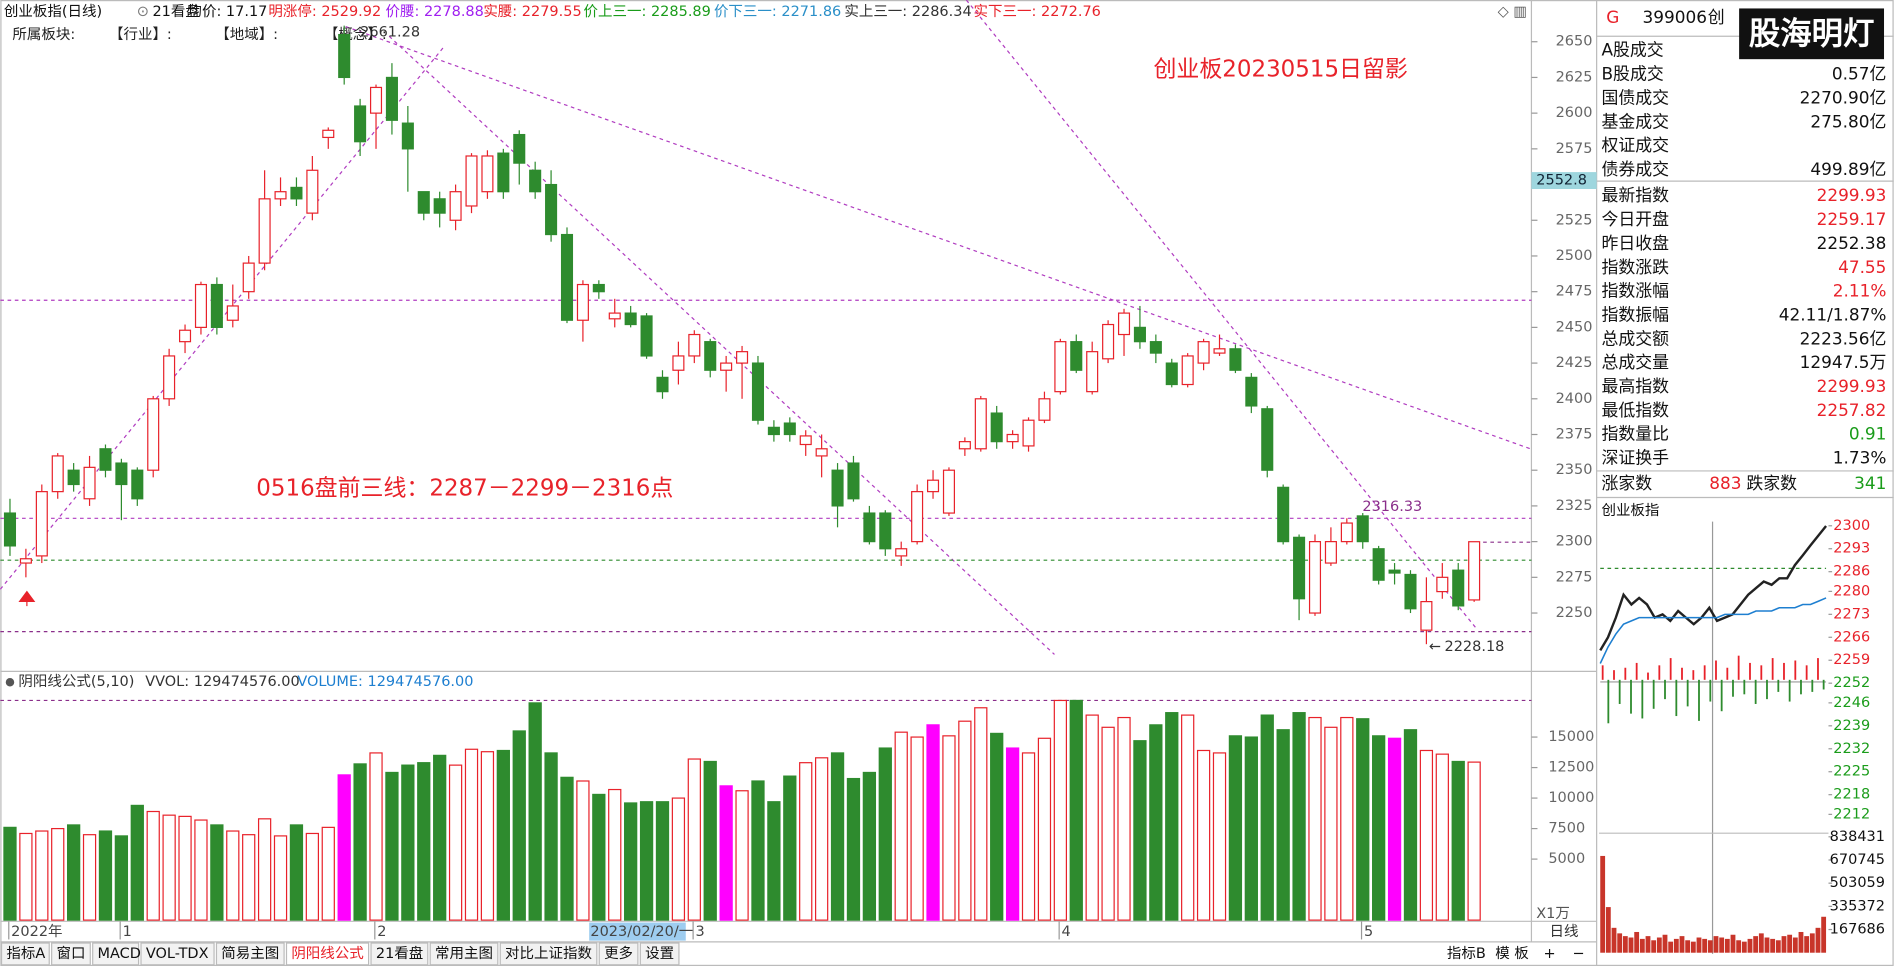 The height and width of the screenshot is (966, 1894). Describe the element at coordinates (1851, 726) in the screenshot. I see `y-tick-label: 2239` at that location.